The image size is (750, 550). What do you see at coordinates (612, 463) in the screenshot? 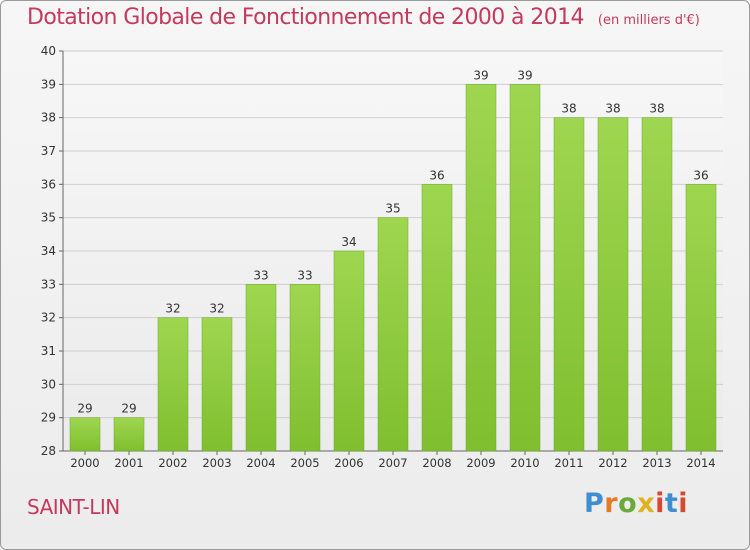
I see `x-tick-label: 2012` at bounding box center [612, 463].